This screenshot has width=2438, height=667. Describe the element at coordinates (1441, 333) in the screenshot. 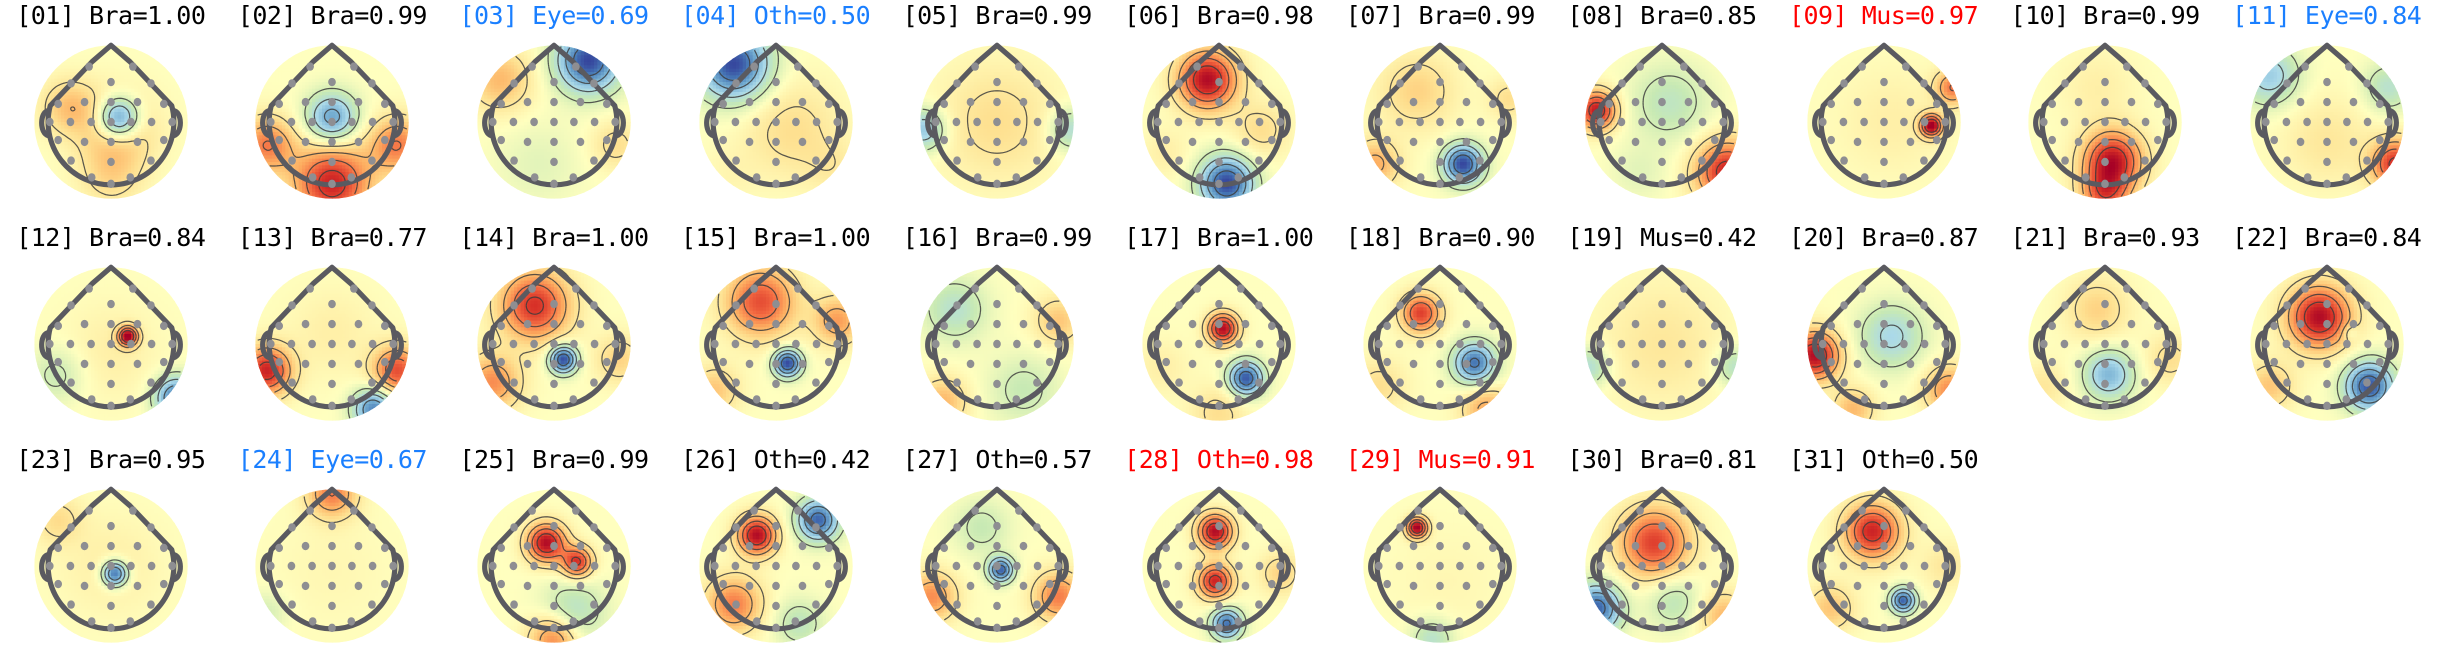

I see `component-cell-18: [18] Bra=0.90` at that location.